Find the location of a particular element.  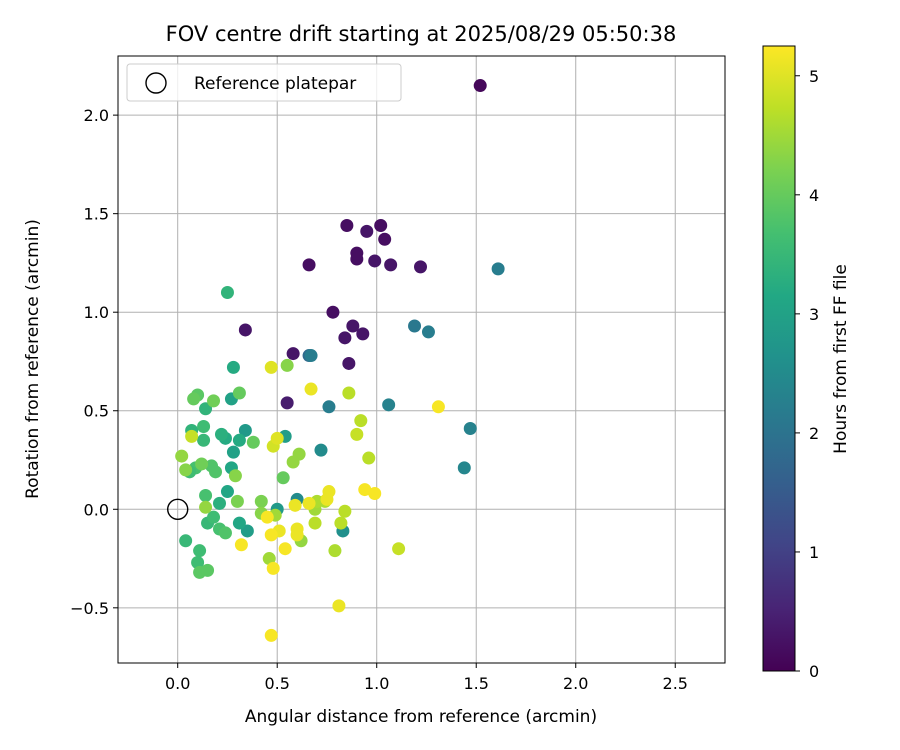

x-tick-label: 0.0 is located at coordinates (177, 683).